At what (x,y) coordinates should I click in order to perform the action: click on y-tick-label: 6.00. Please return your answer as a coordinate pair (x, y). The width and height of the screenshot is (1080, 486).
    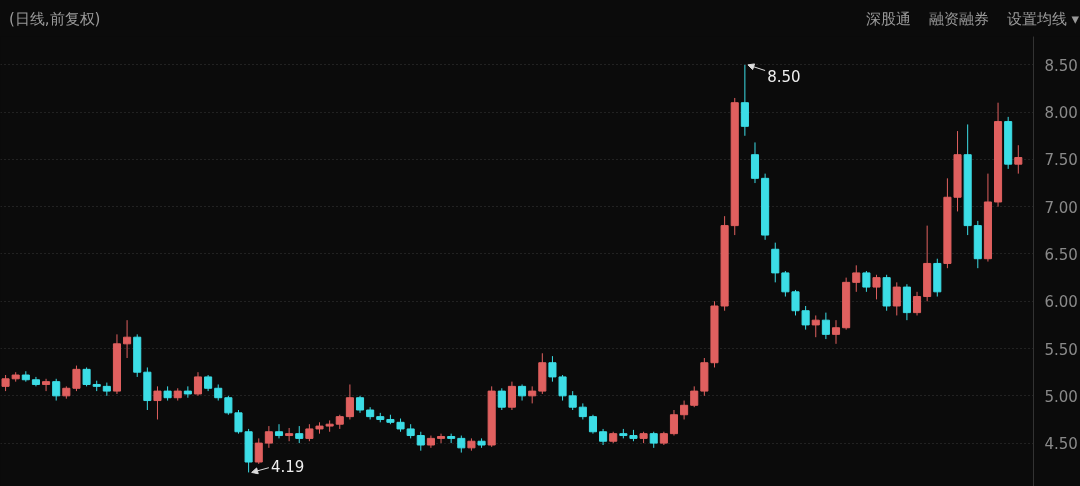
    Looking at the image, I should click on (1061, 302).